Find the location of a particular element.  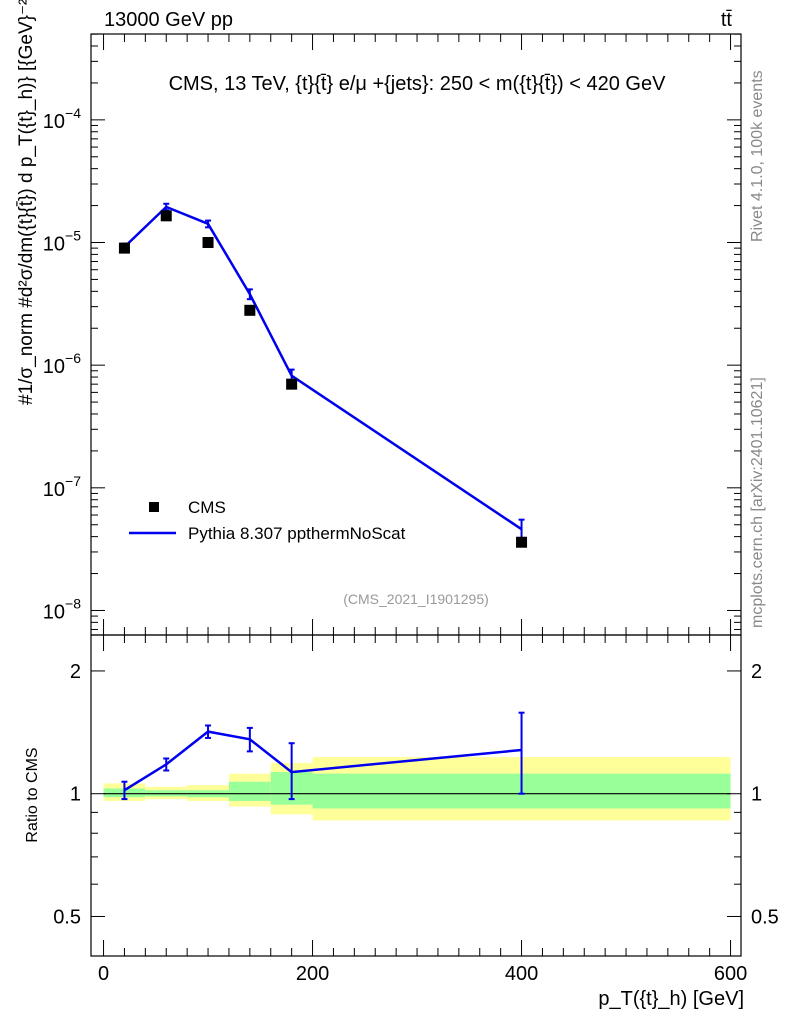

x-tick-label: 0 is located at coordinates (103, 974).